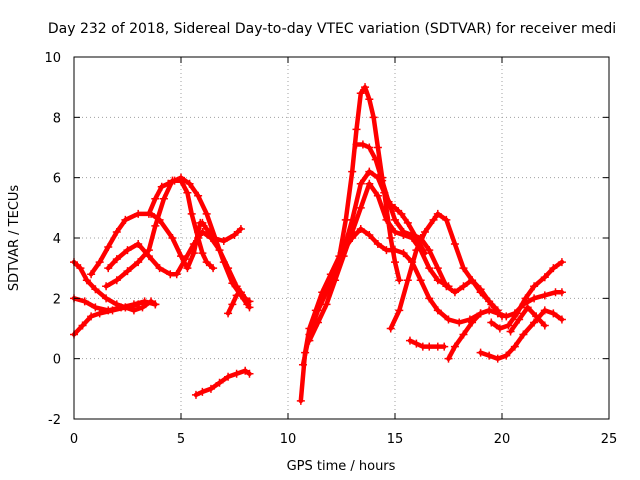 The image size is (640, 480). Describe the element at coordinates (57, 239) in the screenshot. I see `y-tick-label: 4` at that location.